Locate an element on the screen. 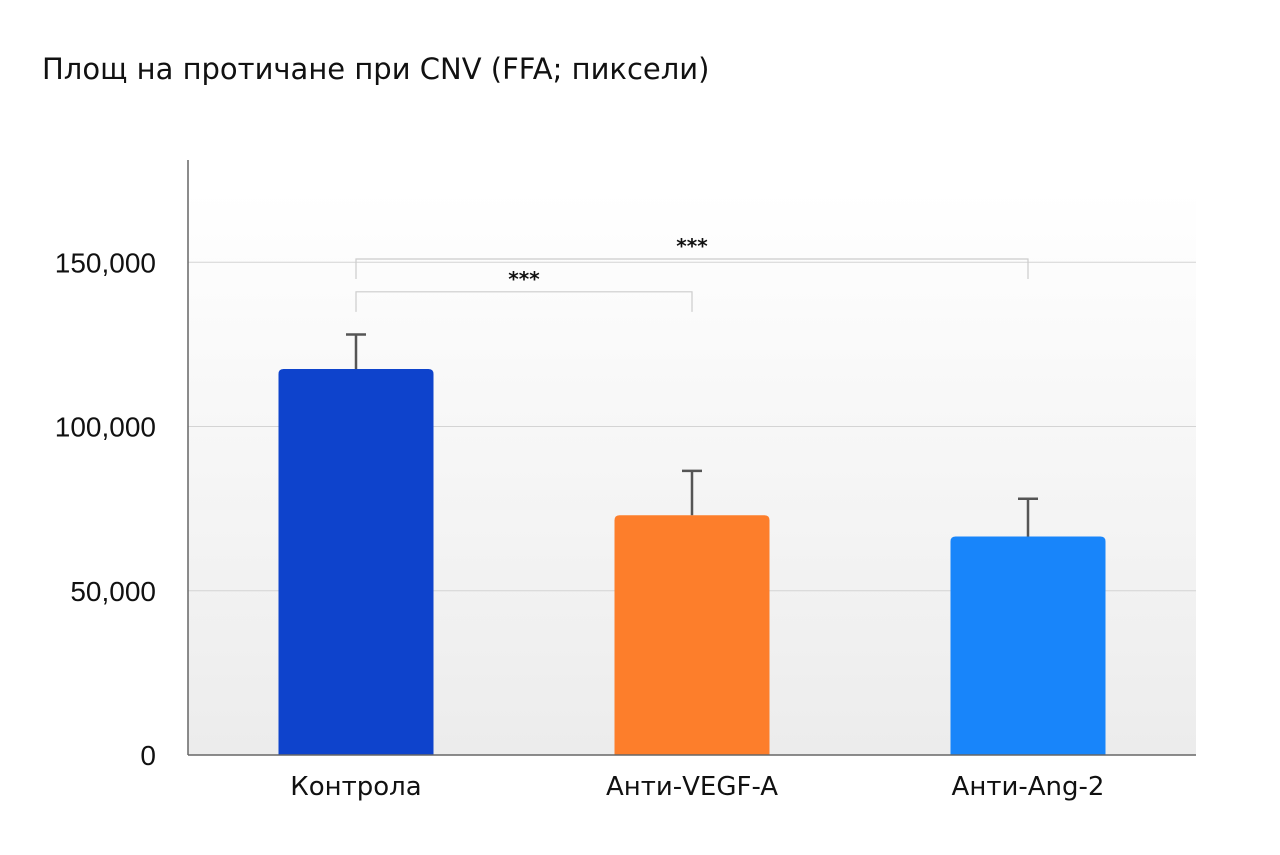 The width and height of the screenshot is (1280, 855). chart-title: Площ на протичане при CNV (FFA; пиксели) is located at coordinates (375, 69).